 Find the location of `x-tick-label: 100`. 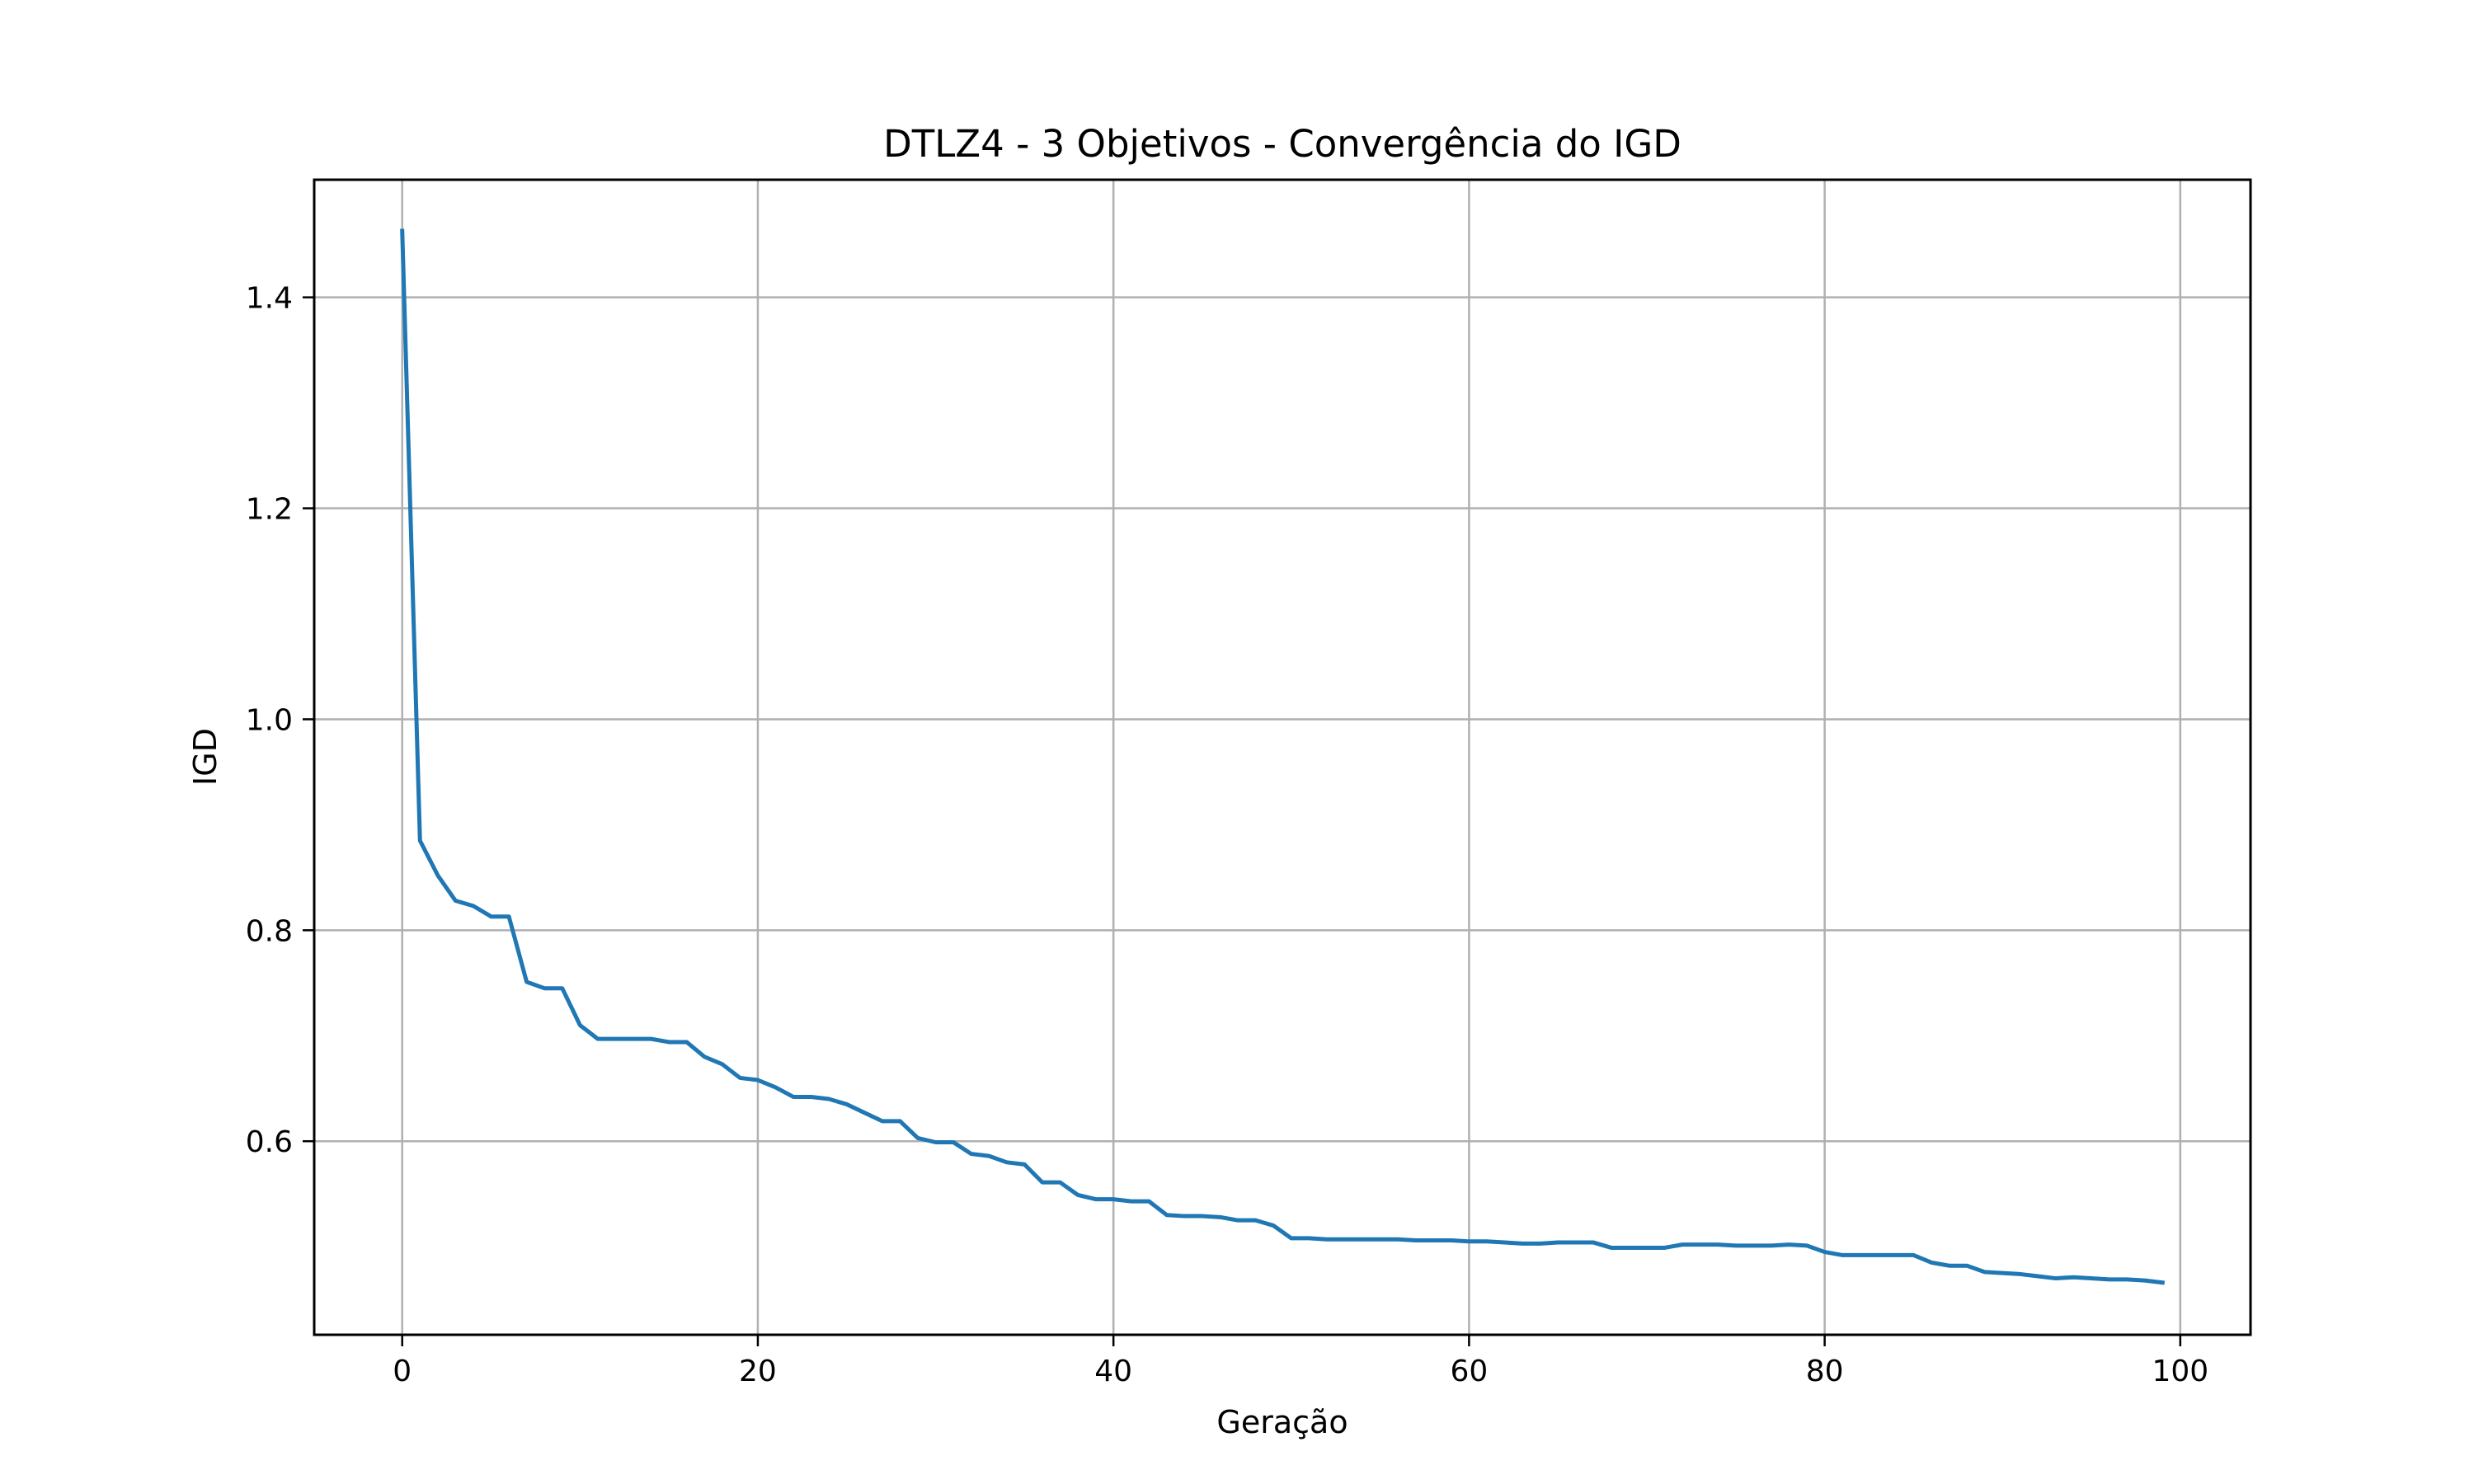

x-tick-label: 100 is located at coordinates (2180, 1371).